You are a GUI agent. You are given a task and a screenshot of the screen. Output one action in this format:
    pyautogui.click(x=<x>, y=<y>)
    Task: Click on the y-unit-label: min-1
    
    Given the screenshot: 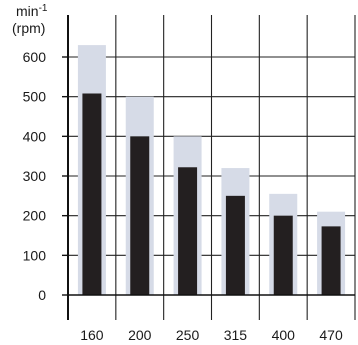 What is the action you would take?
    pyautogui.click(x=32, y=11)
    